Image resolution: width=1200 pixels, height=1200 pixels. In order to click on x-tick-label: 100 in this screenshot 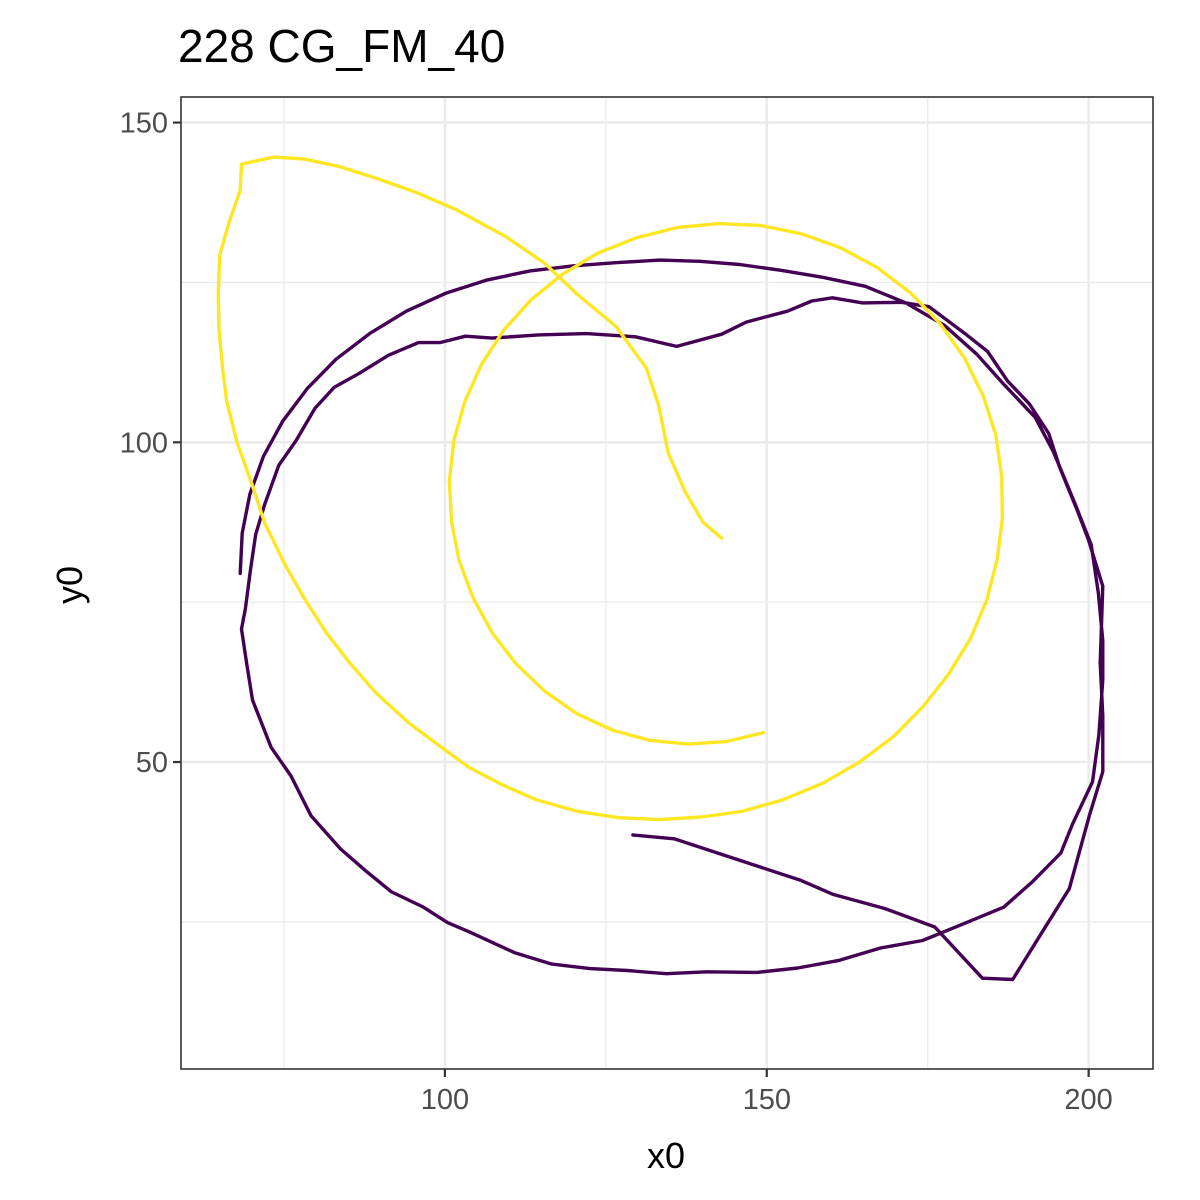, I will do `click(445, 1100)`.